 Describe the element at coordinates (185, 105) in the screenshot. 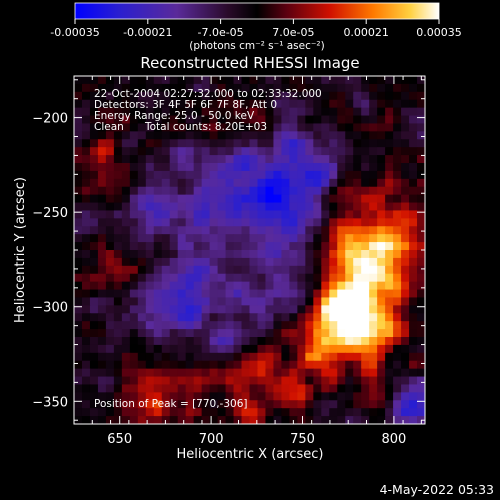

I see `detectors-text: Detectors: 3F 4F 5F 6F 7F 8F, Att 0` at that location.